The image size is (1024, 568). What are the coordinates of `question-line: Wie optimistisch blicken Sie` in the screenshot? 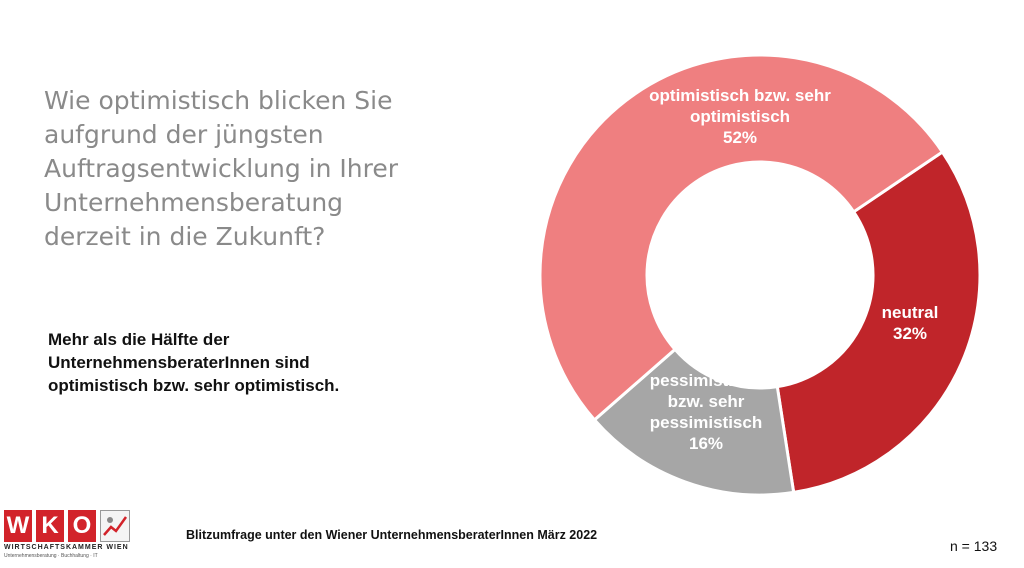 It's located at (218, 100).